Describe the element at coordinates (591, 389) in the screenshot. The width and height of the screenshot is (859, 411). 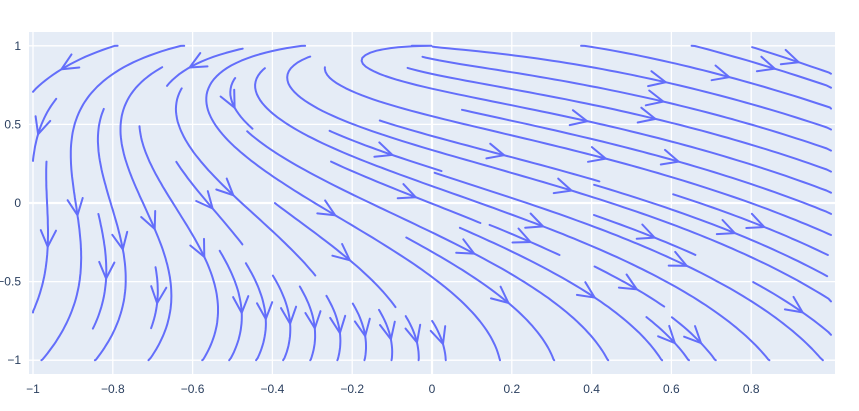
I see `x-tick-label: 0.4` at that location.